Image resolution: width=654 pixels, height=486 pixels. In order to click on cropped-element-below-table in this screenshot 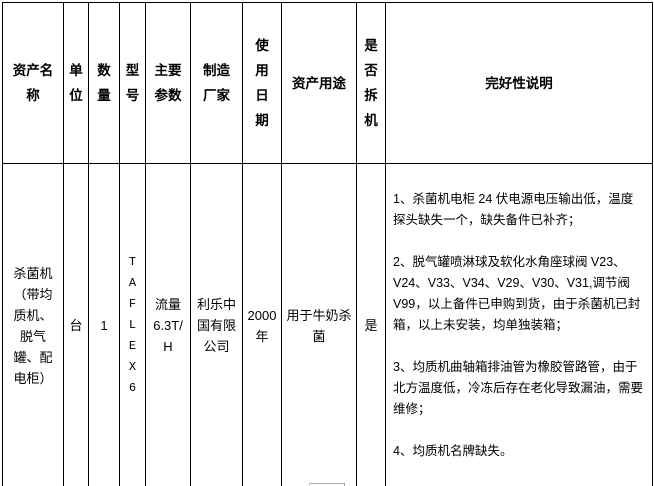, I will do `click(327, 484)`.